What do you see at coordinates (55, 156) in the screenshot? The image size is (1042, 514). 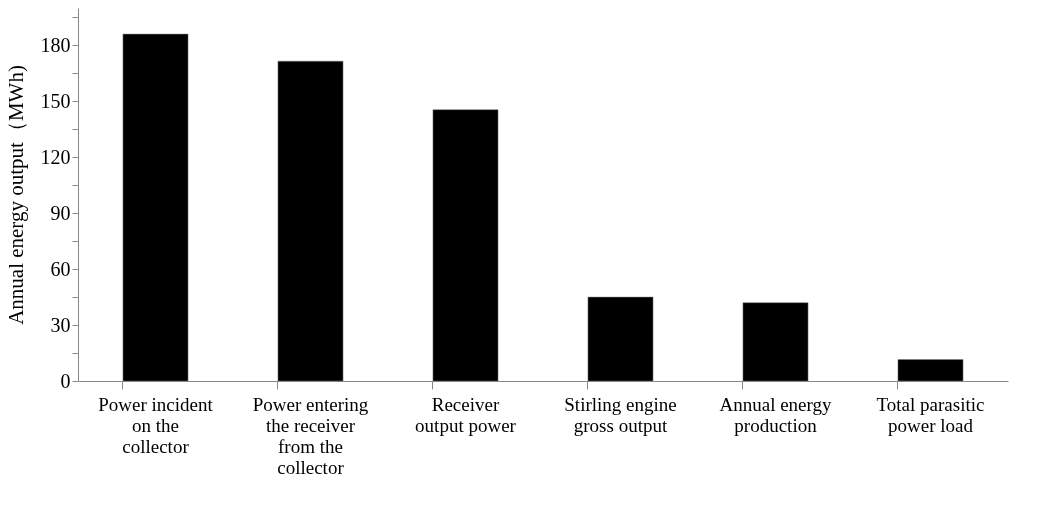 I see `y-tick-label: 120` at bounding box center [55, 156].